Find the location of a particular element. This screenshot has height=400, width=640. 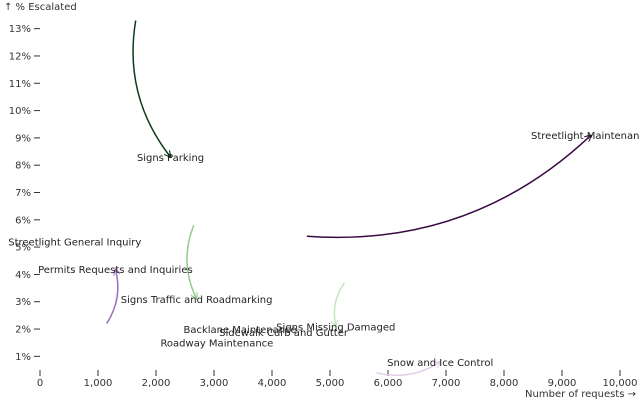

x-tick-label: 2,000 is located at coordinates (156, 383).